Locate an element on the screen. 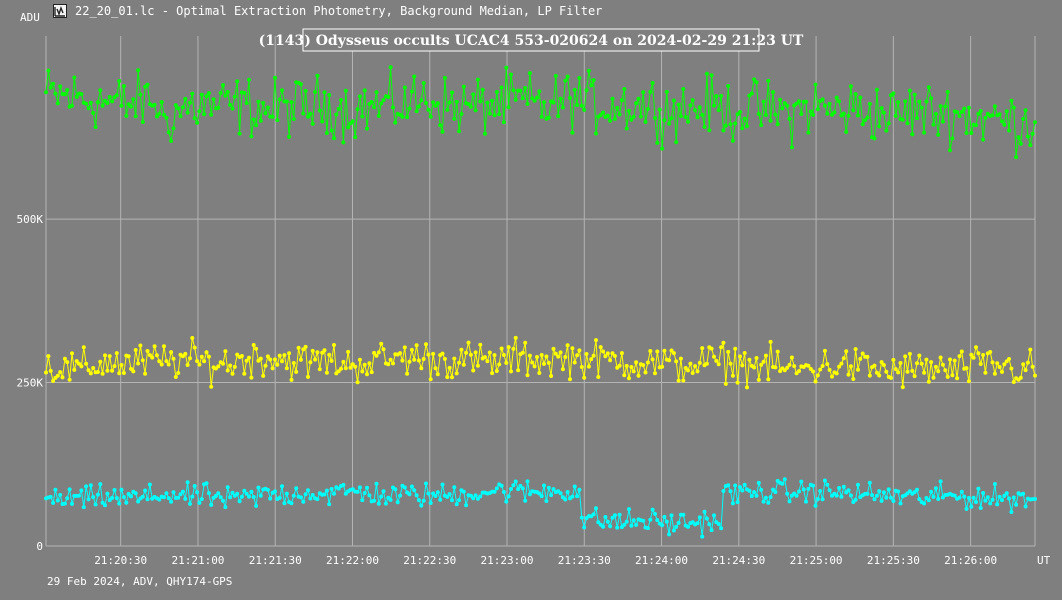 The width and height of the screenshot is (1062, 600). x-tick-label: 21:24:00 is located at coordinates (661, 560).